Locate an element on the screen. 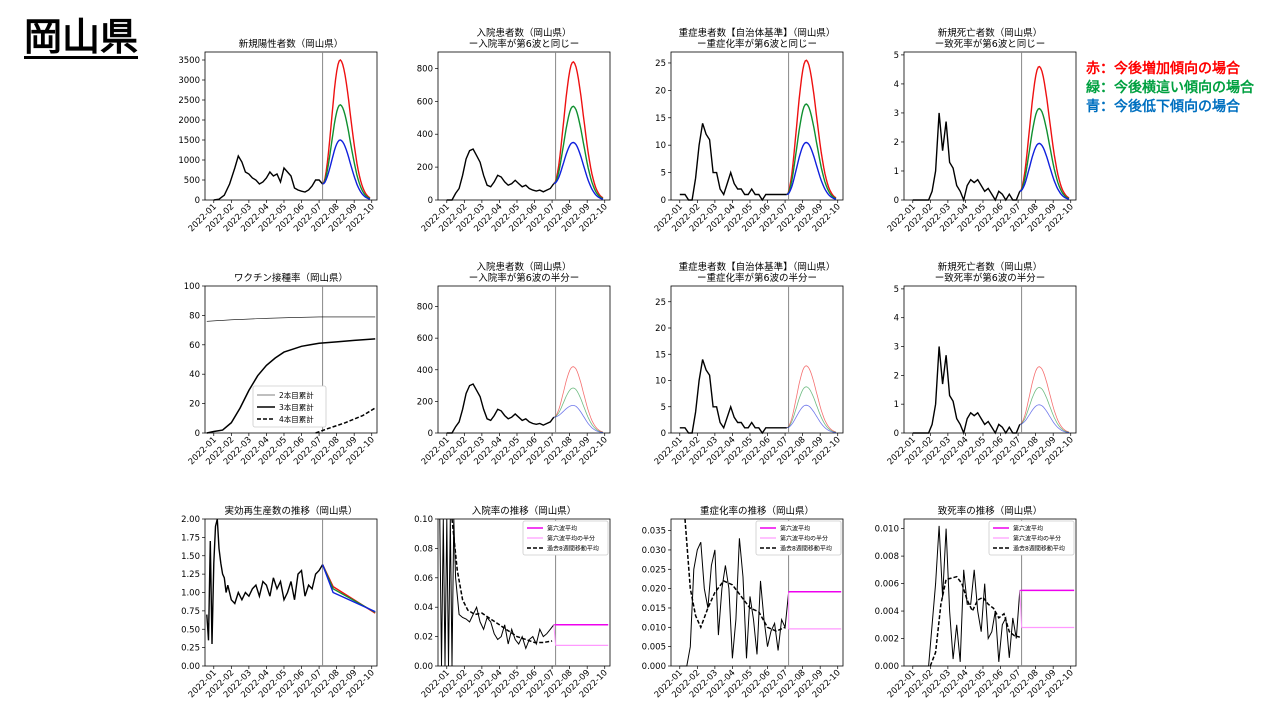  chart-title: ー致死率が第6波の半分ー is located at coordinates (990, 278).